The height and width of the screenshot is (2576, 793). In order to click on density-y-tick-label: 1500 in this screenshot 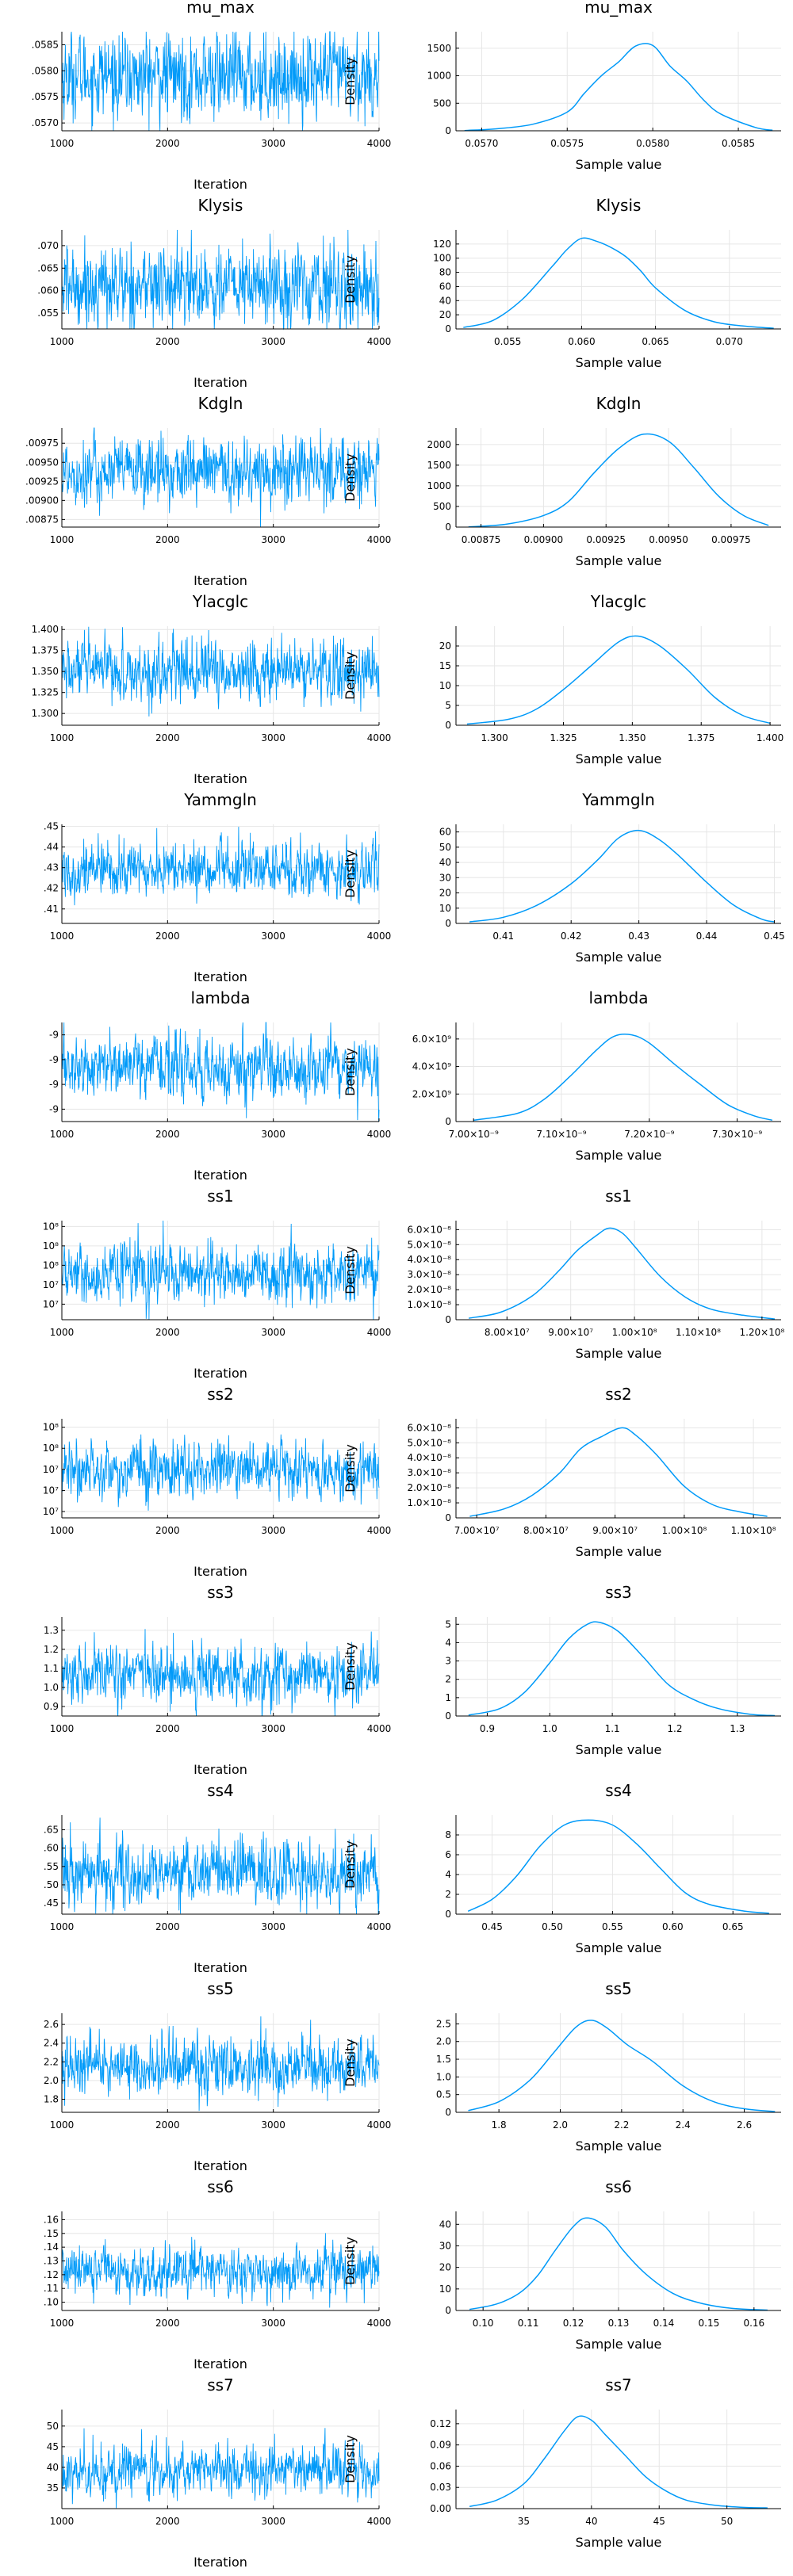, I will do `click(439, 48)`.